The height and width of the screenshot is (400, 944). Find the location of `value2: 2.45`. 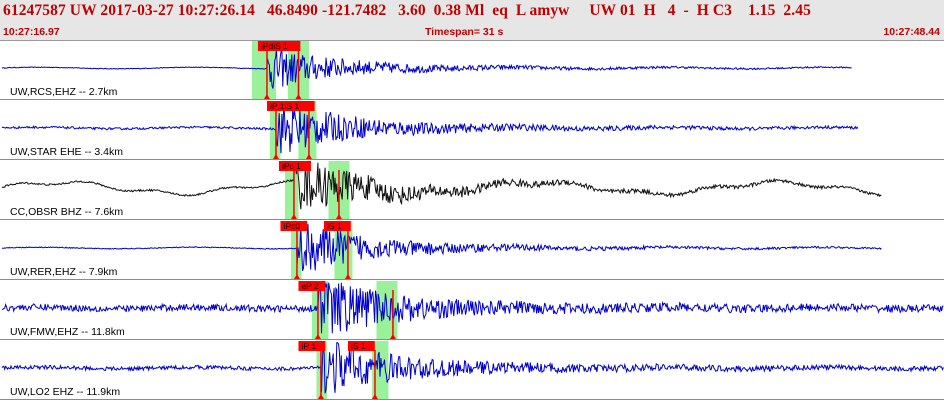

value2: 2.45 is located at coordinates (797, 10).